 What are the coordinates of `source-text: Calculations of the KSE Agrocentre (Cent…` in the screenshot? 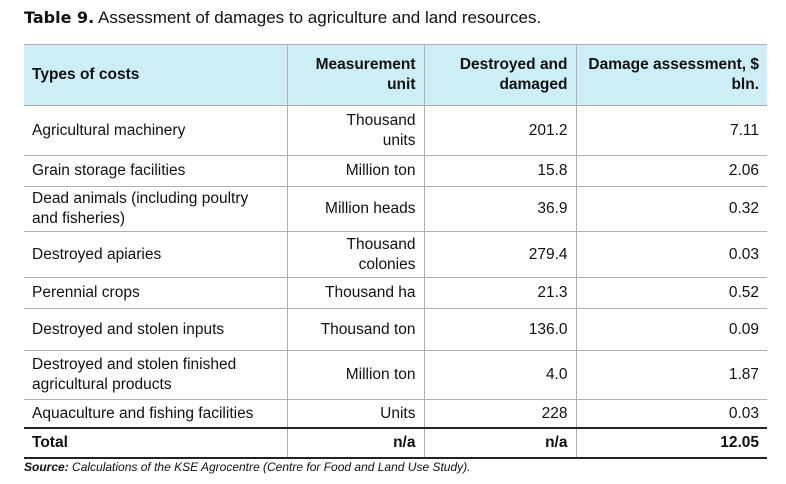 It's located at (271, 467).